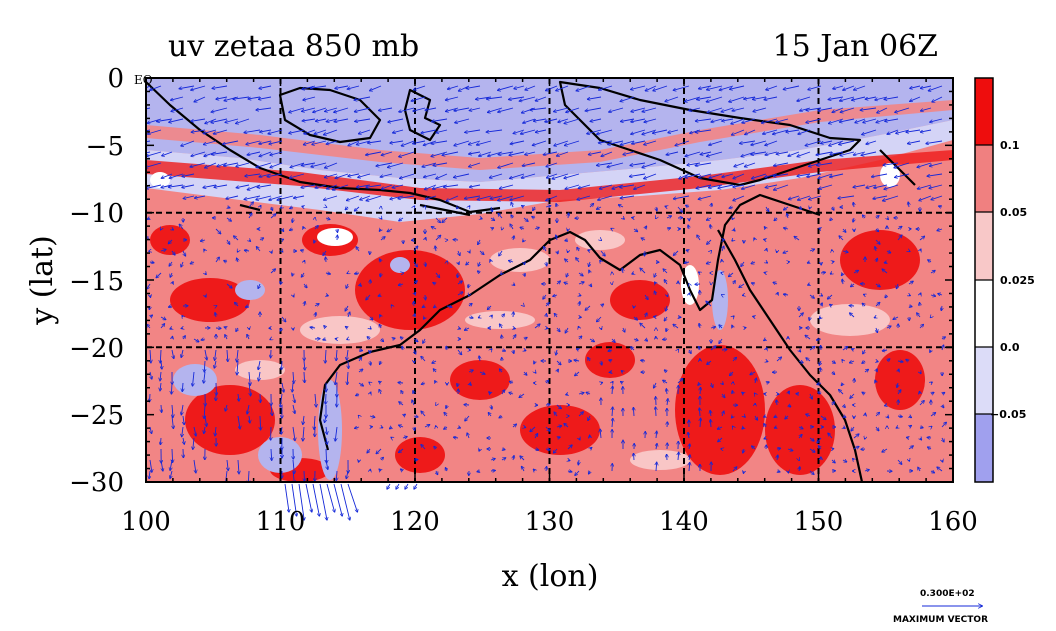  What do you see at coordinates (96, 282) in the screenshot?
I see `y-tick-label: −15` at bounding box center [96, 282].